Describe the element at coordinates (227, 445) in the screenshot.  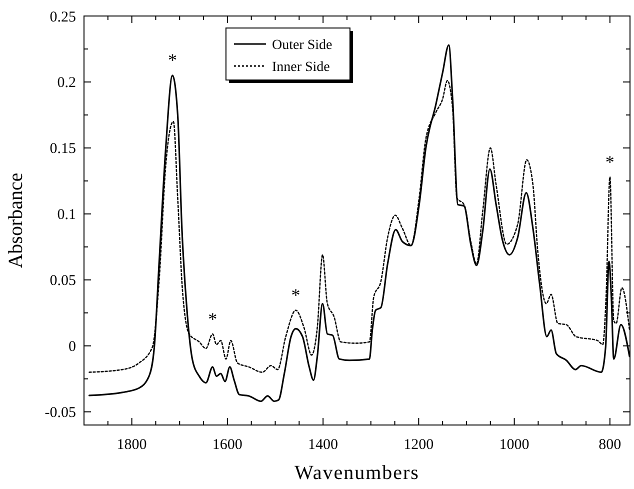
I see `x-tick-label: 1600` at that location.